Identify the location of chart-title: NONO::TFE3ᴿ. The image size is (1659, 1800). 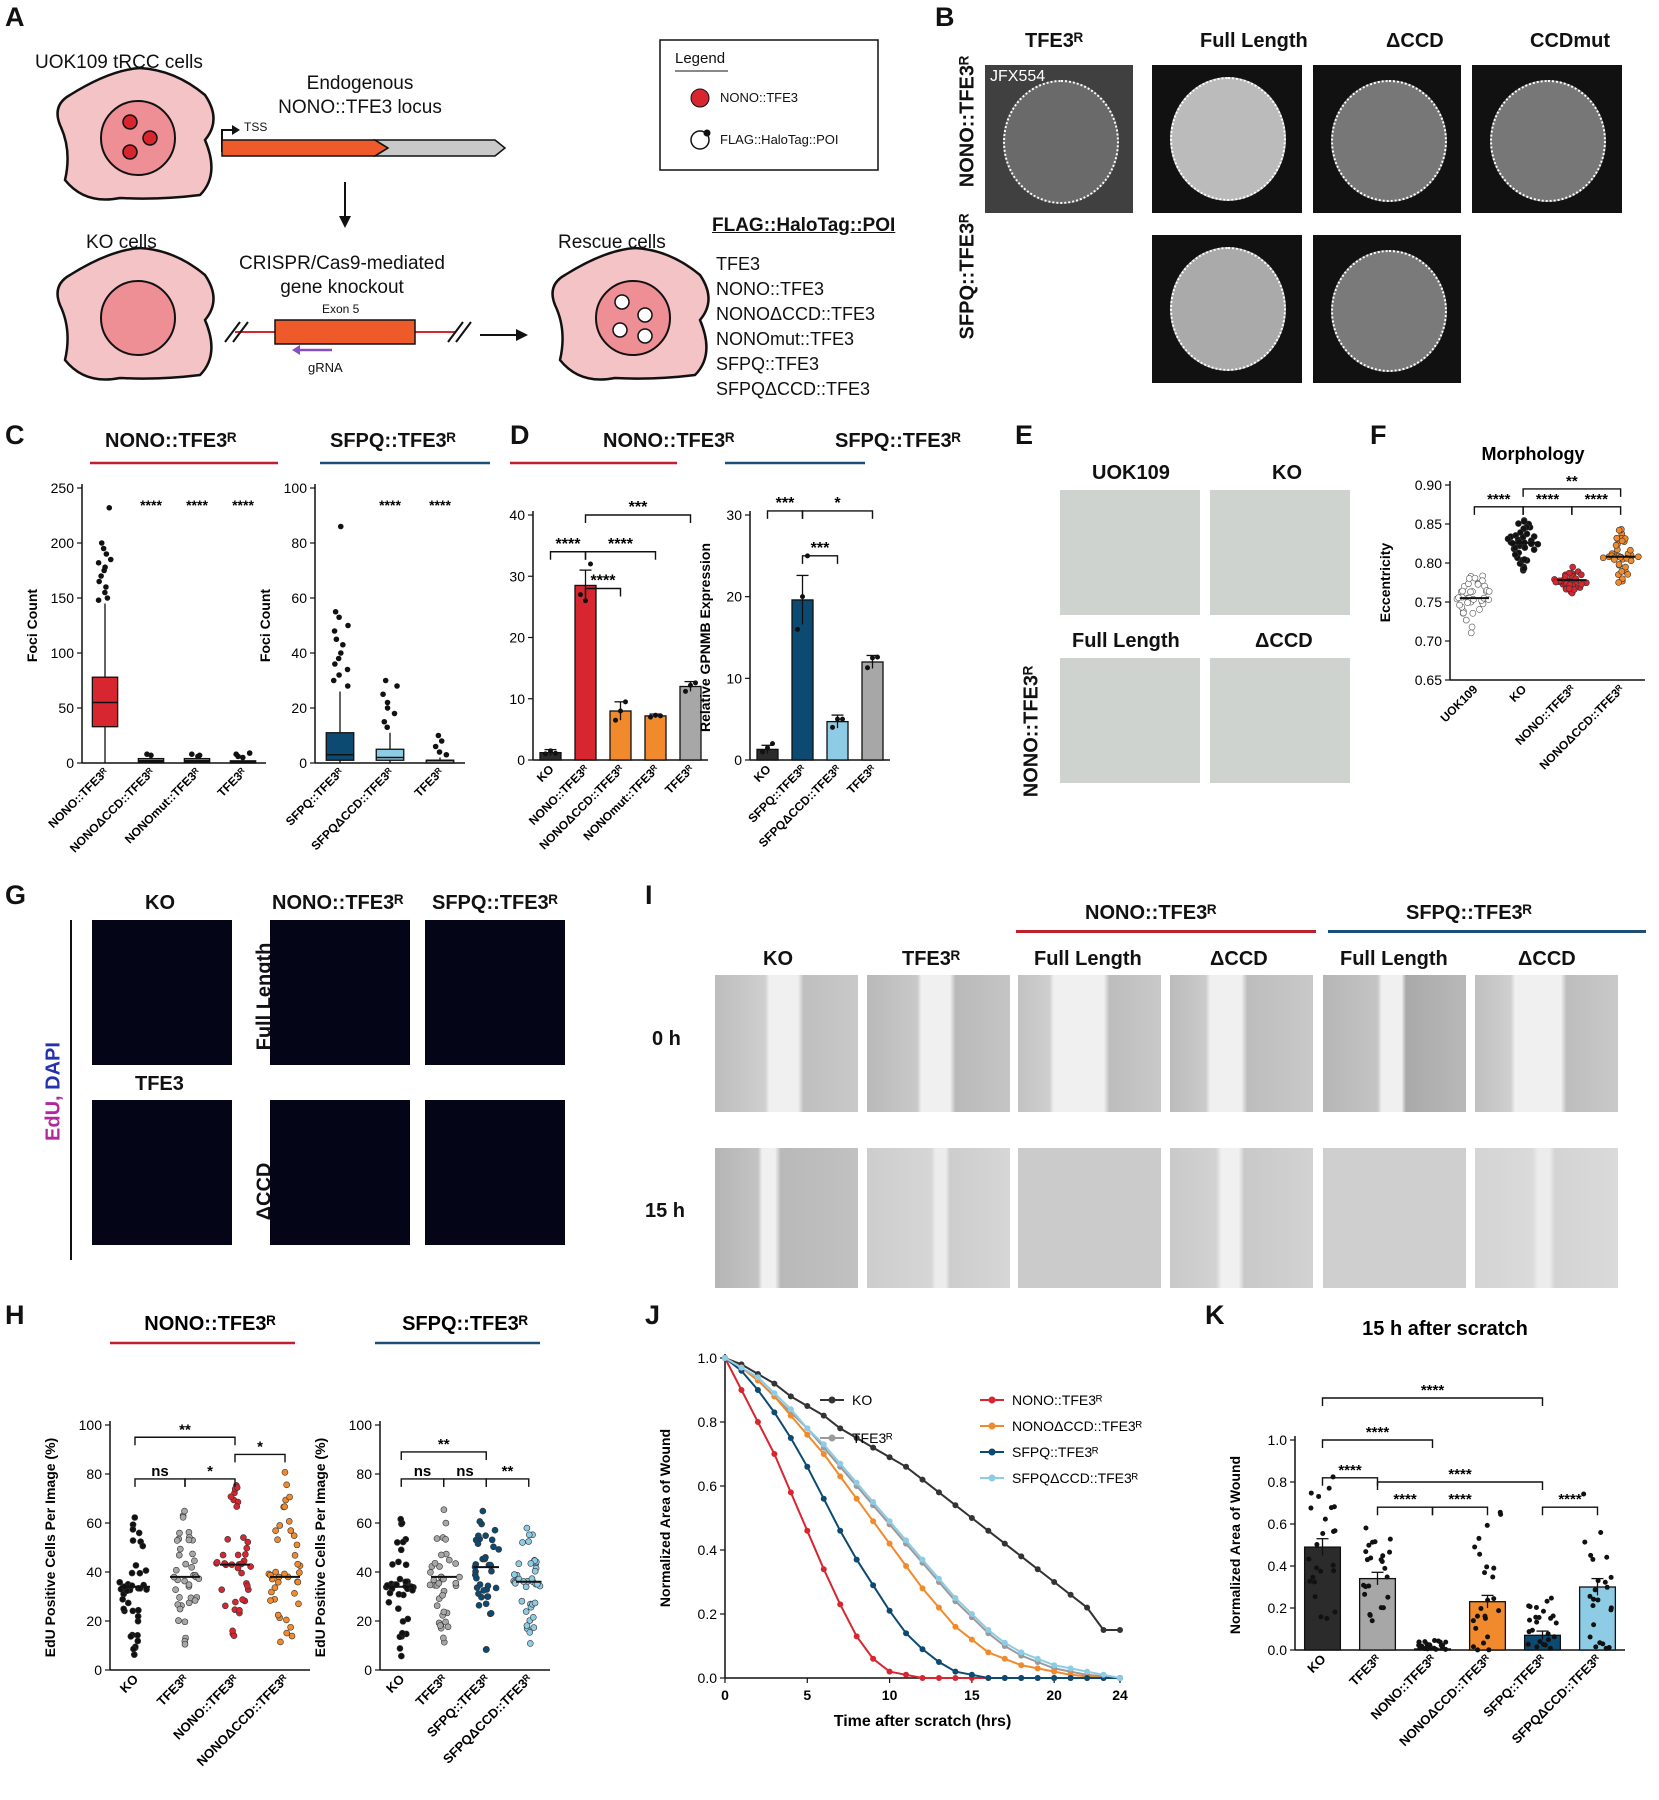
(210, 1324).